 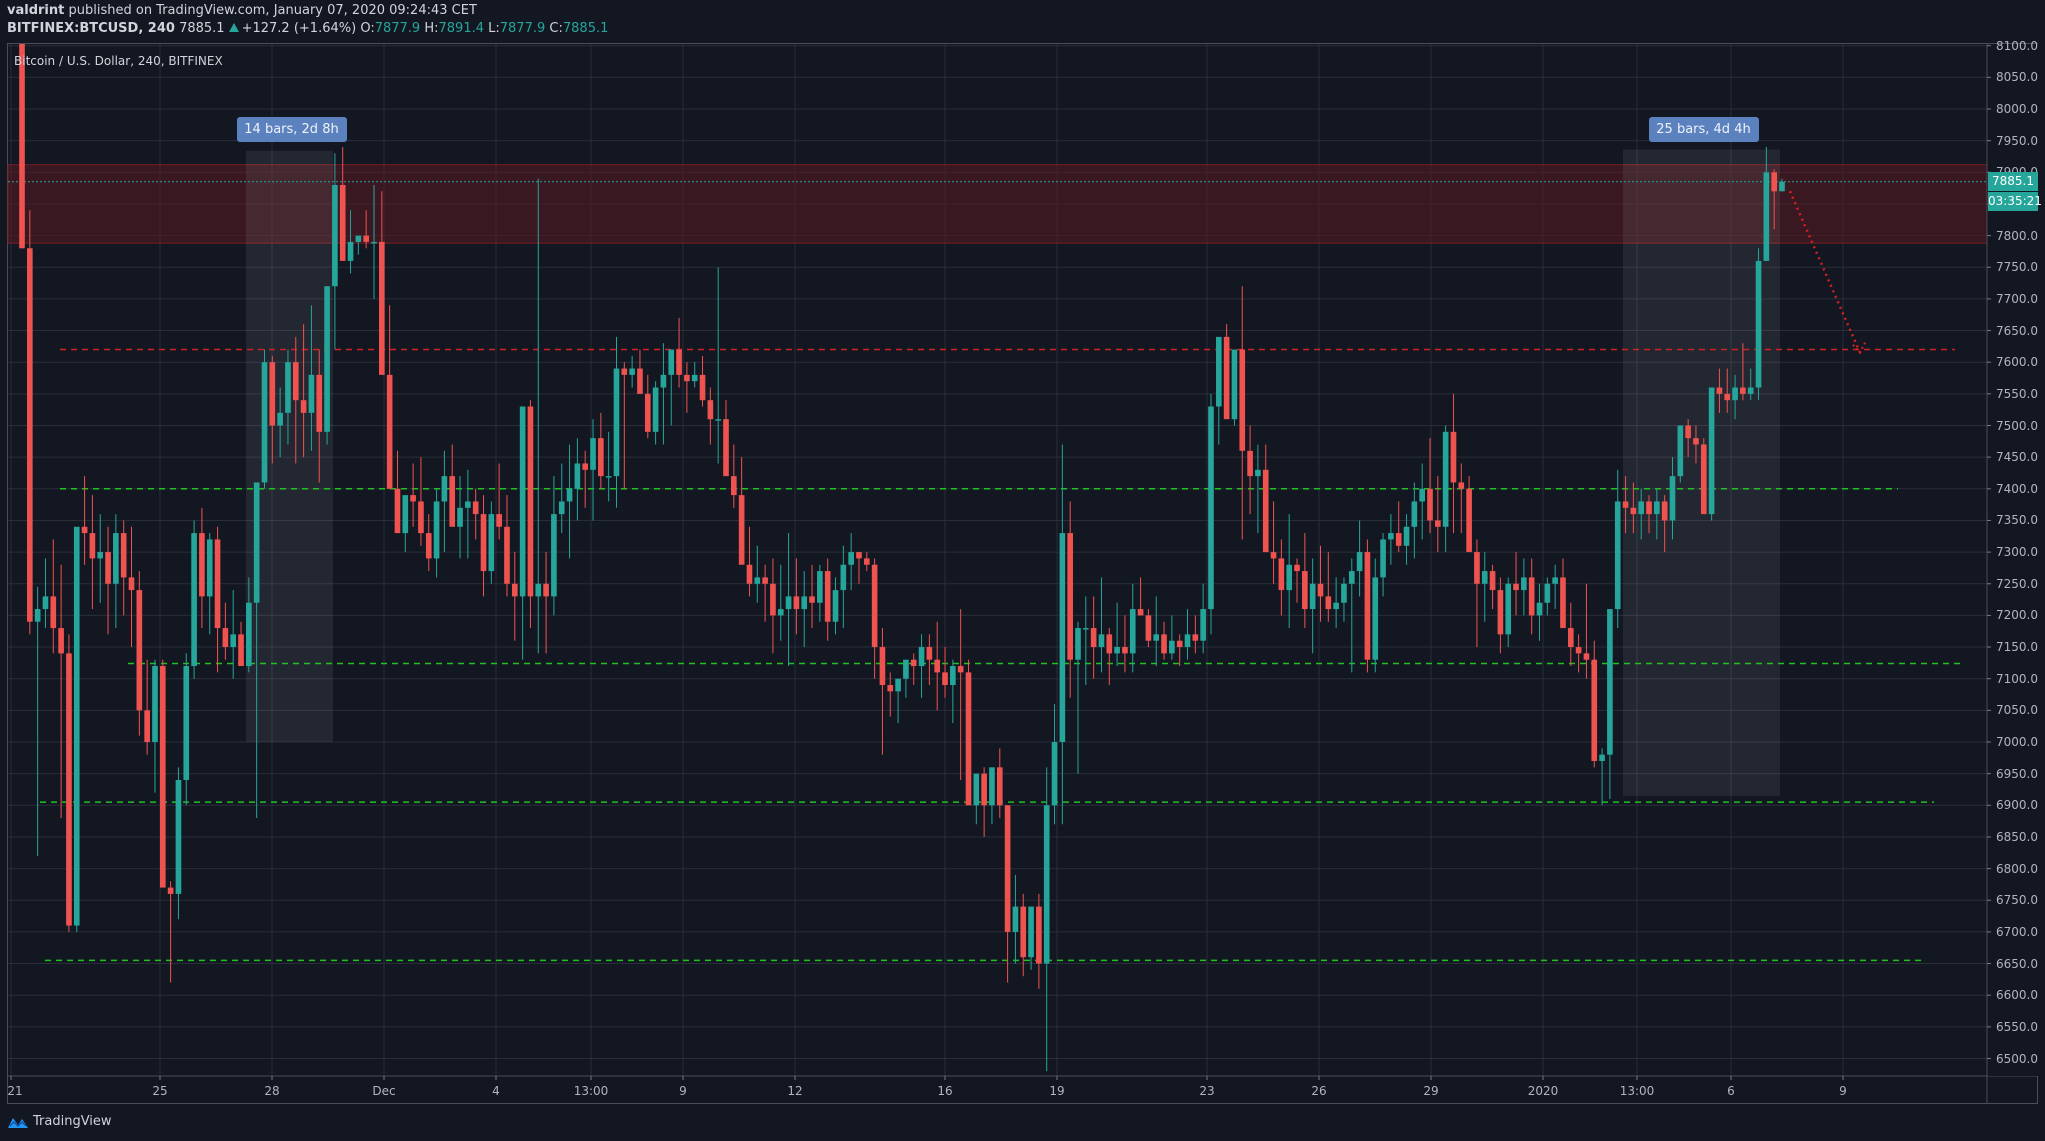 I want to click on y-tick-label: 7550.0, so click(x=2017, y=393).